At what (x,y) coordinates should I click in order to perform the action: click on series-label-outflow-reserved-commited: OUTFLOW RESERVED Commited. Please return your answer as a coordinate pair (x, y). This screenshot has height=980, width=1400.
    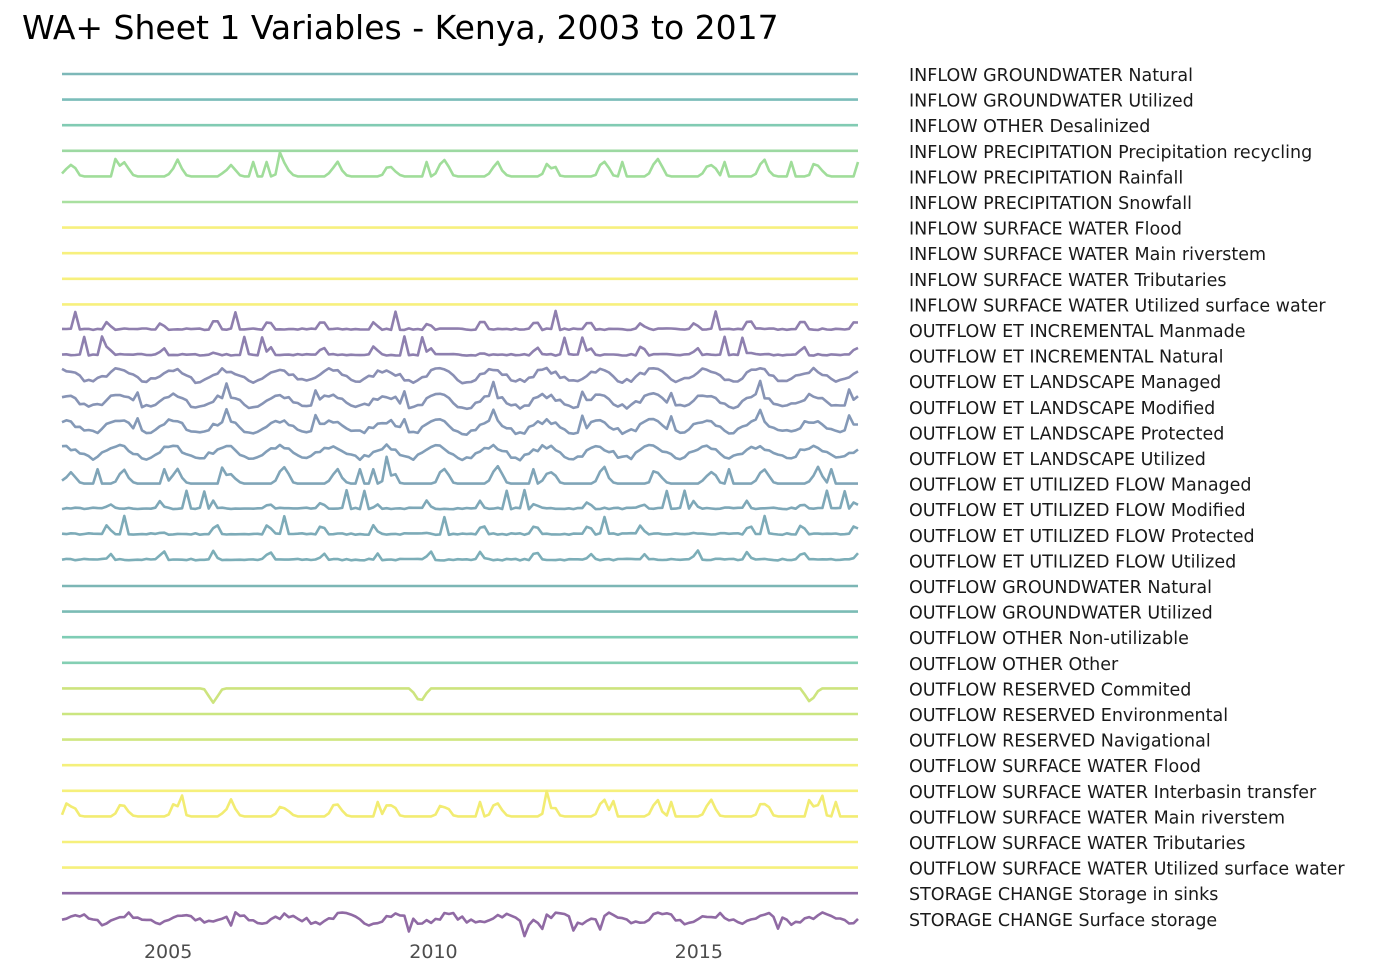
    Looking at the image, I should click on (1050, 690).